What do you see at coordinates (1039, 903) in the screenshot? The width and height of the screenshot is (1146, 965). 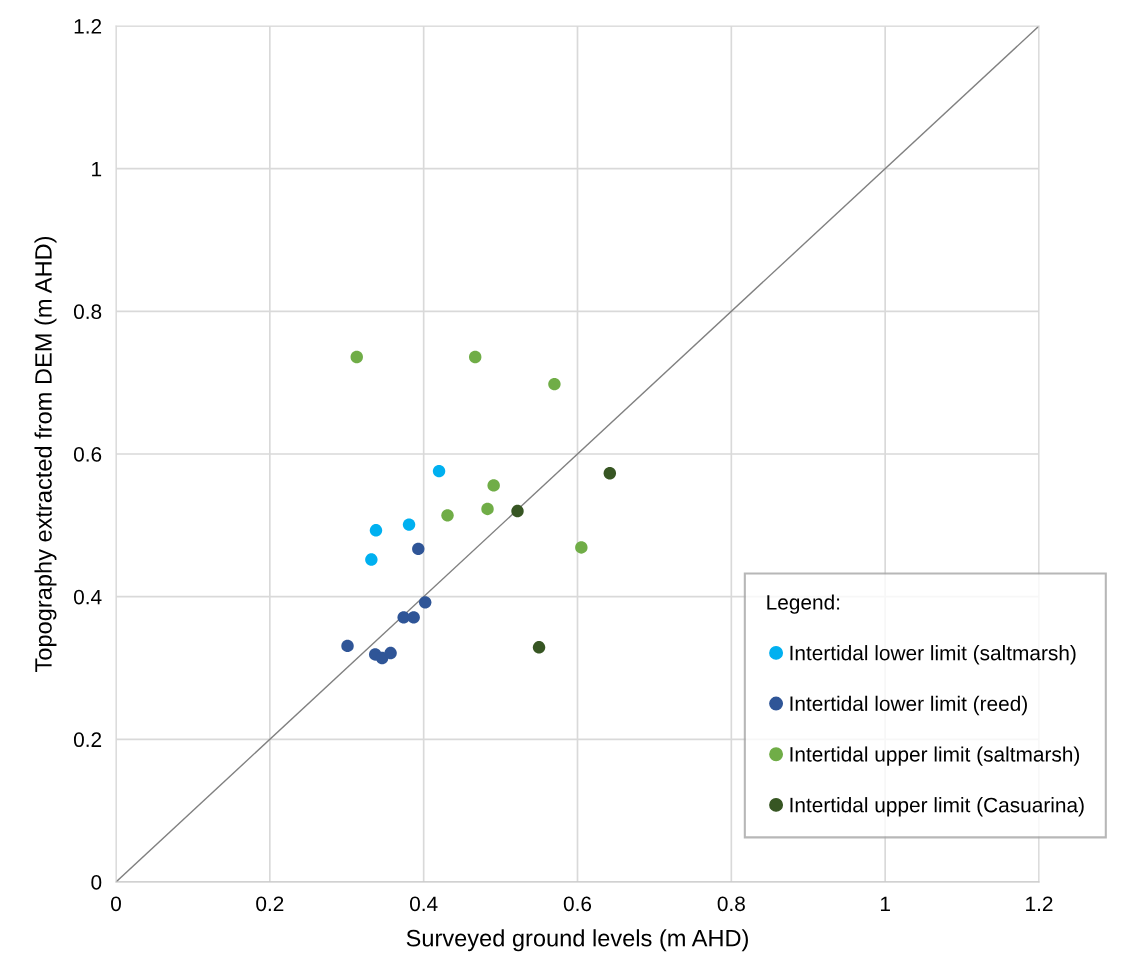 I see `x-tick-label: 1.2` at bounding box center [1039, 903].